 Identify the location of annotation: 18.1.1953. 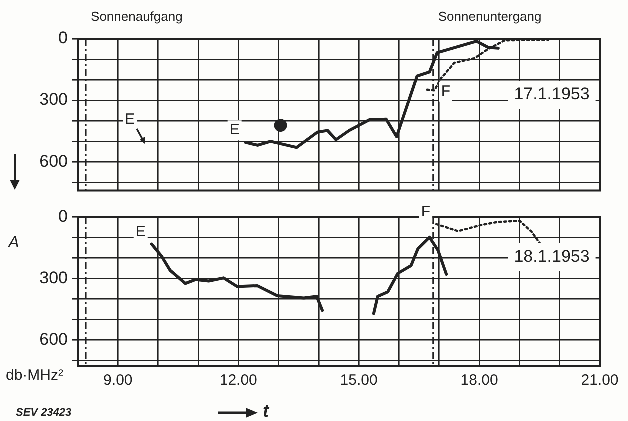
(552, 256).